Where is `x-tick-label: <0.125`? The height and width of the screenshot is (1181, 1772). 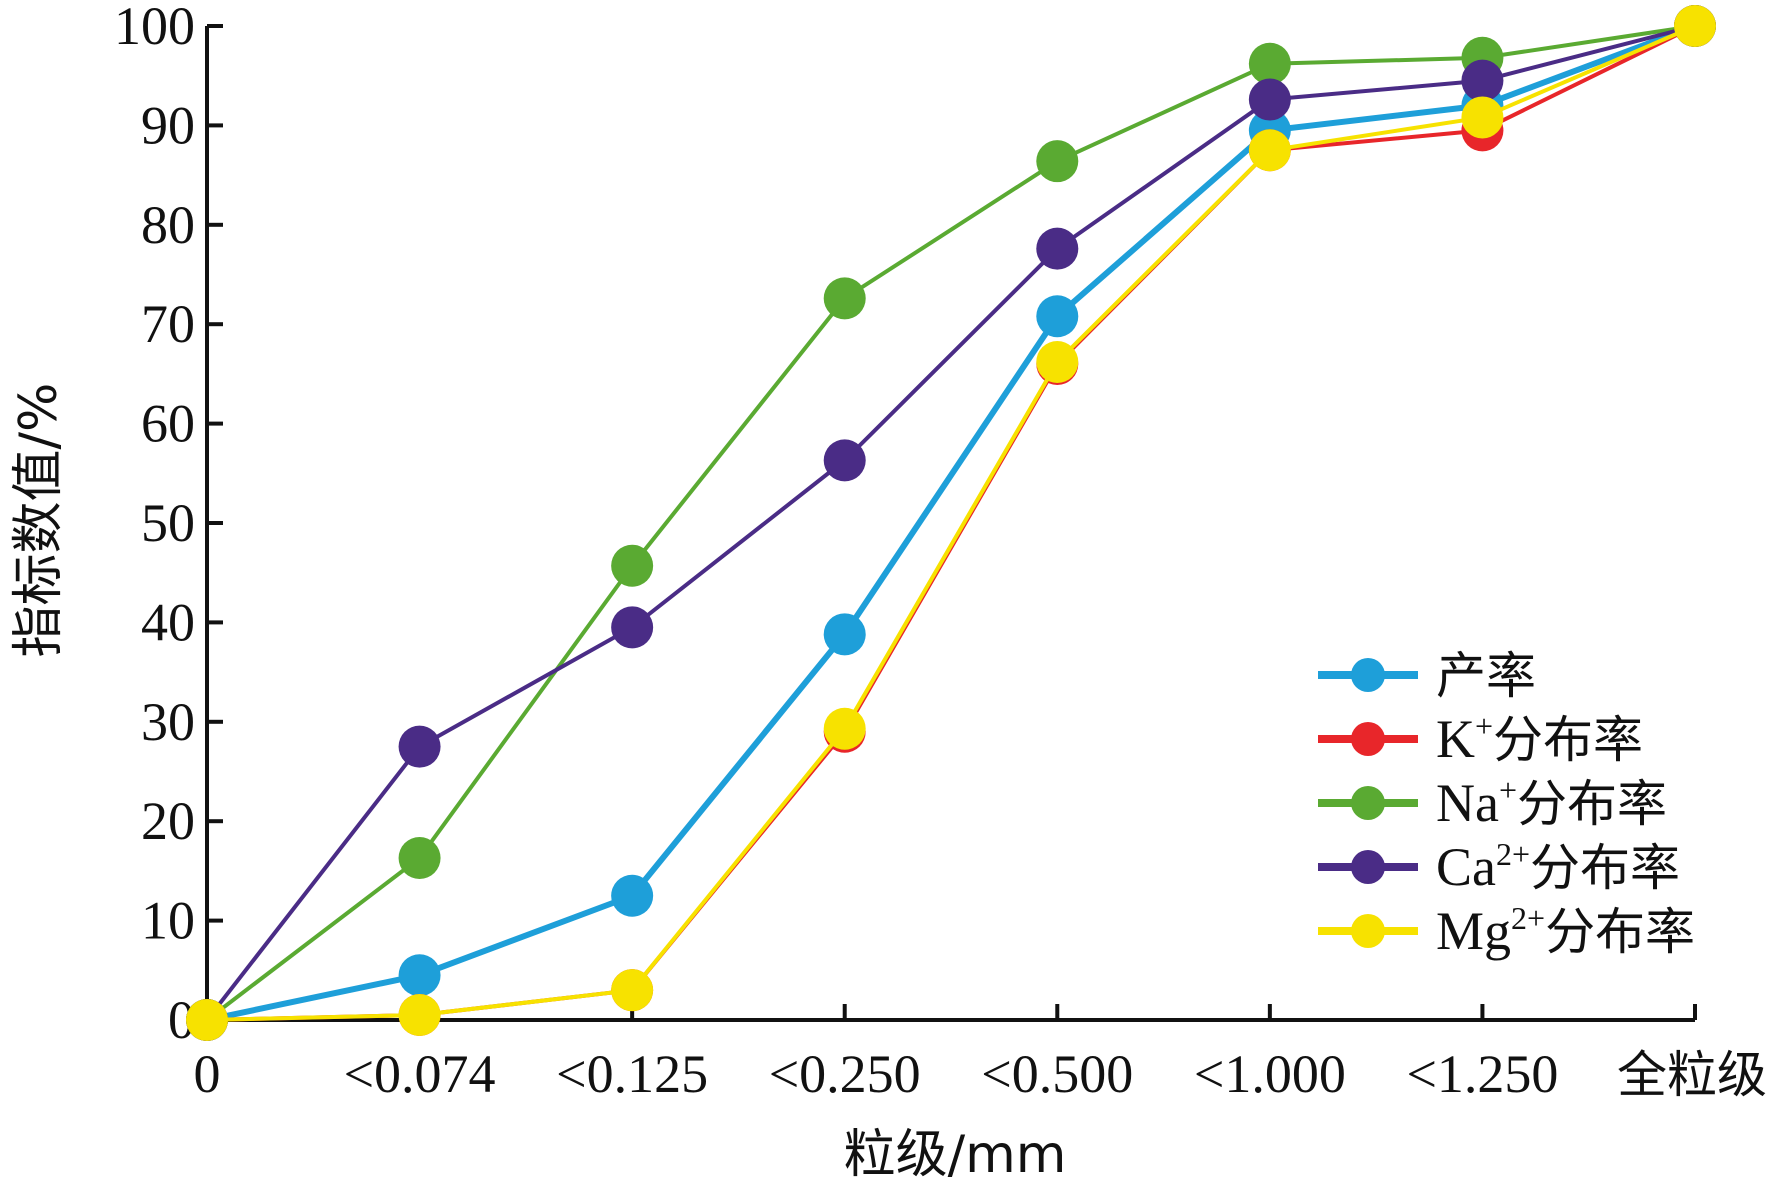 x-tick-label: <0.125 is located at coordinates (632, 1074).